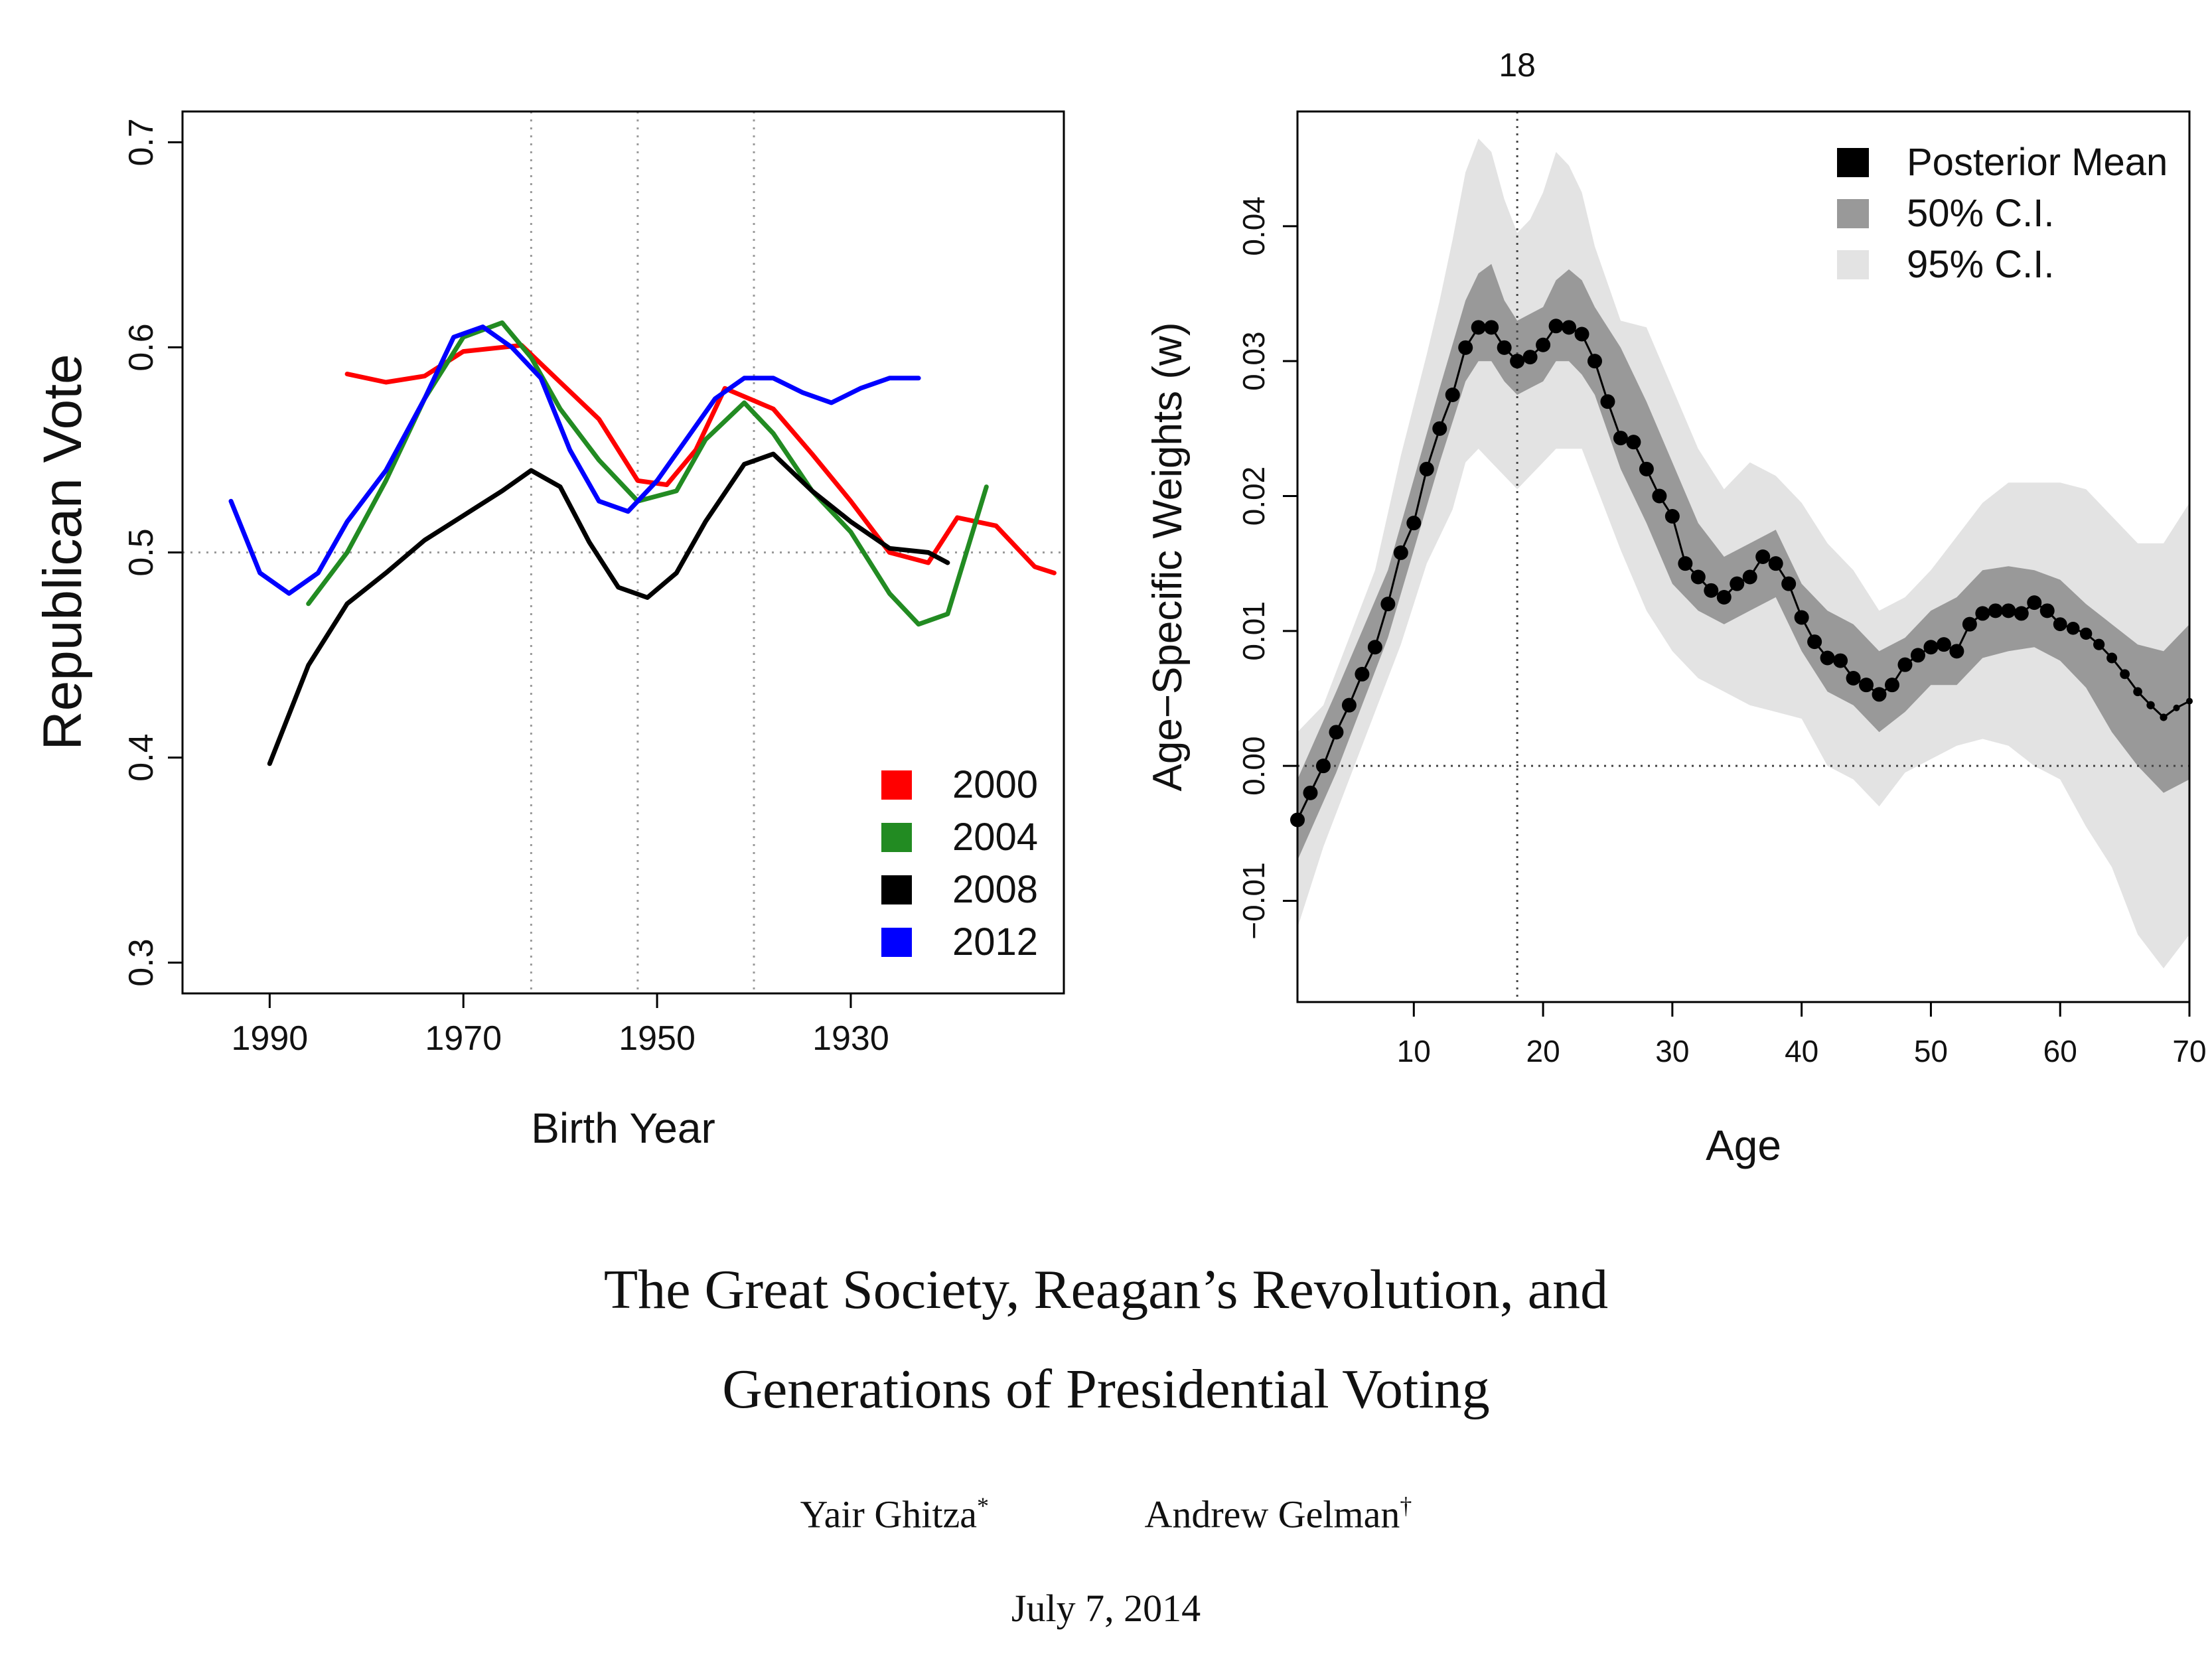 The height and width of the screenshot is (1659, 2212). Describe the element at coordinates (1981, 213) in the screenshot. I see `legend-label: 50% C.I.` at that location.